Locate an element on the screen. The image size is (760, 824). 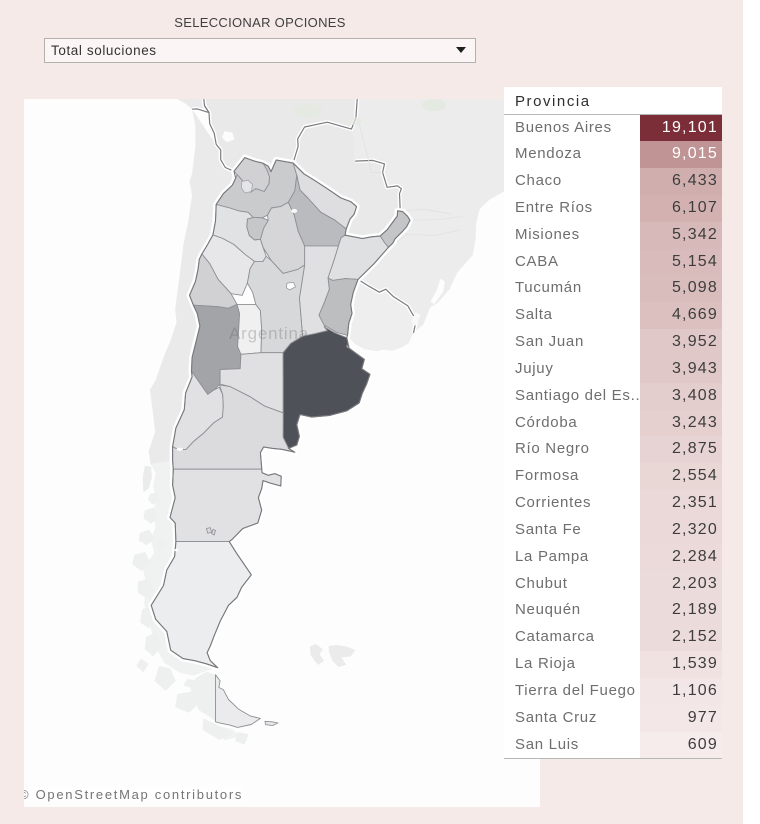
svg-text: Argentina is located at coordinates (269, 333).